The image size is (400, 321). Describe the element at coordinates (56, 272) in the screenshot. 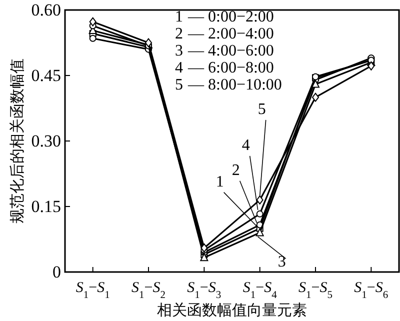

I see `y-tick-label: 0` at that location.